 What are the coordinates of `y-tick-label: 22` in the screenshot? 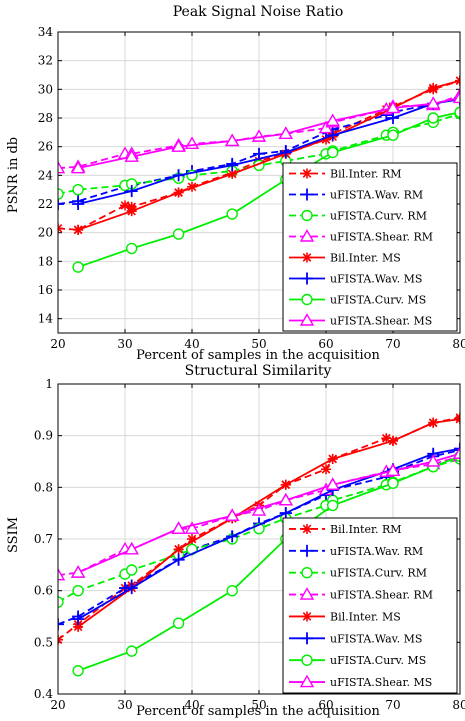 It's located at (45, 204).